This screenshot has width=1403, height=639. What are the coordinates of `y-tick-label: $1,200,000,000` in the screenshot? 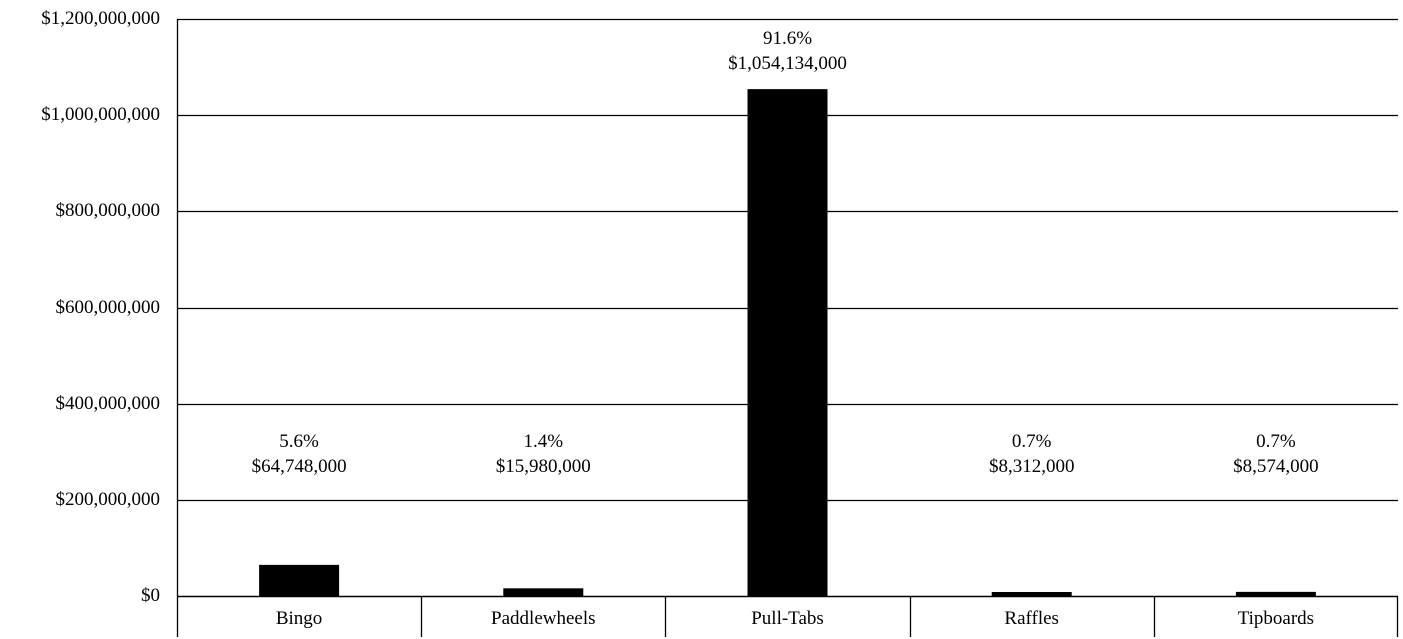 It's located at (100, 18).